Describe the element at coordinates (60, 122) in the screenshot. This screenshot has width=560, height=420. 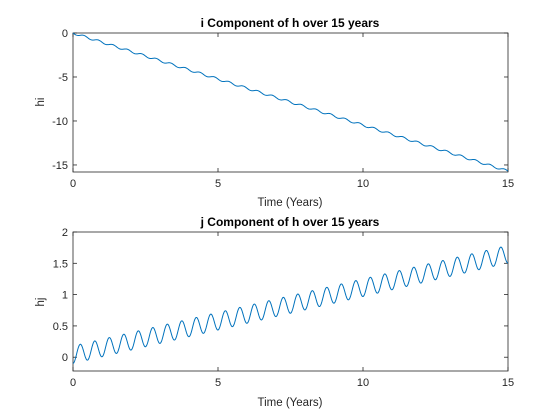
I see `y-tick-label: -10` at that location.